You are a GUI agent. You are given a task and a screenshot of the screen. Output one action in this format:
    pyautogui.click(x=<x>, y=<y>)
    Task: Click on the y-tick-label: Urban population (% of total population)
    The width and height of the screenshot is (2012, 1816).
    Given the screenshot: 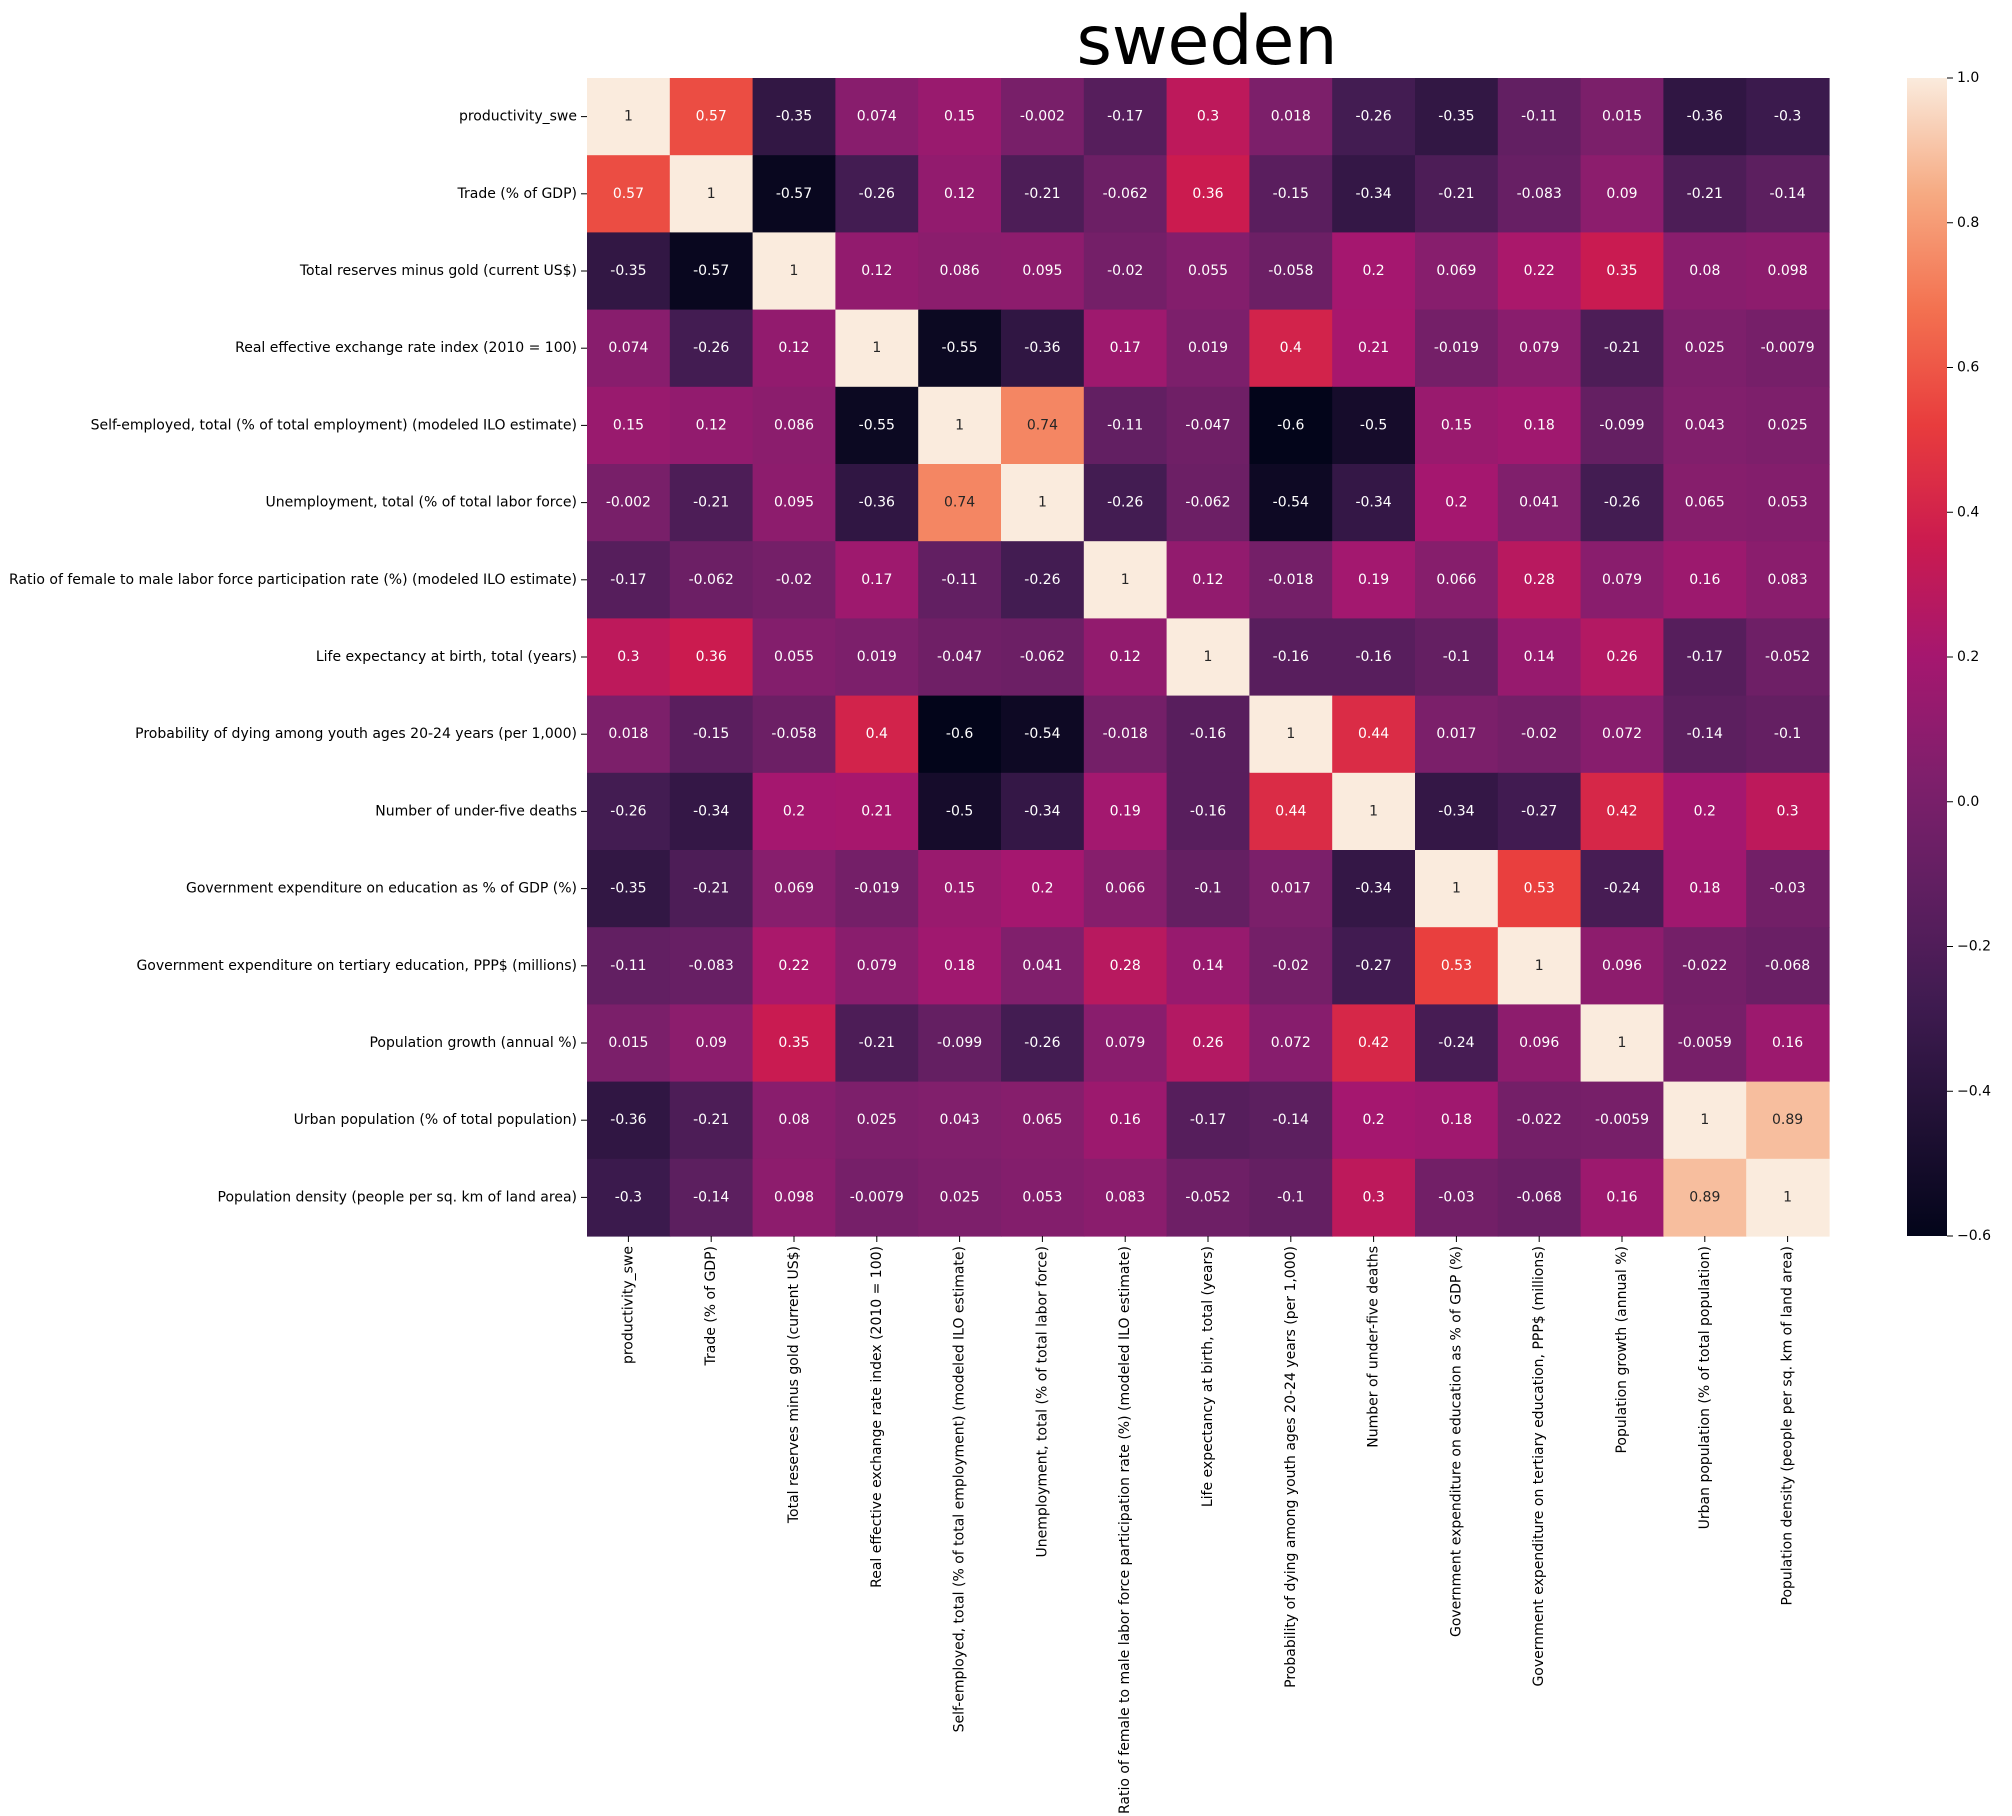 What is the action you would take?
    pyautogui.click(x=435, y=1120)
    